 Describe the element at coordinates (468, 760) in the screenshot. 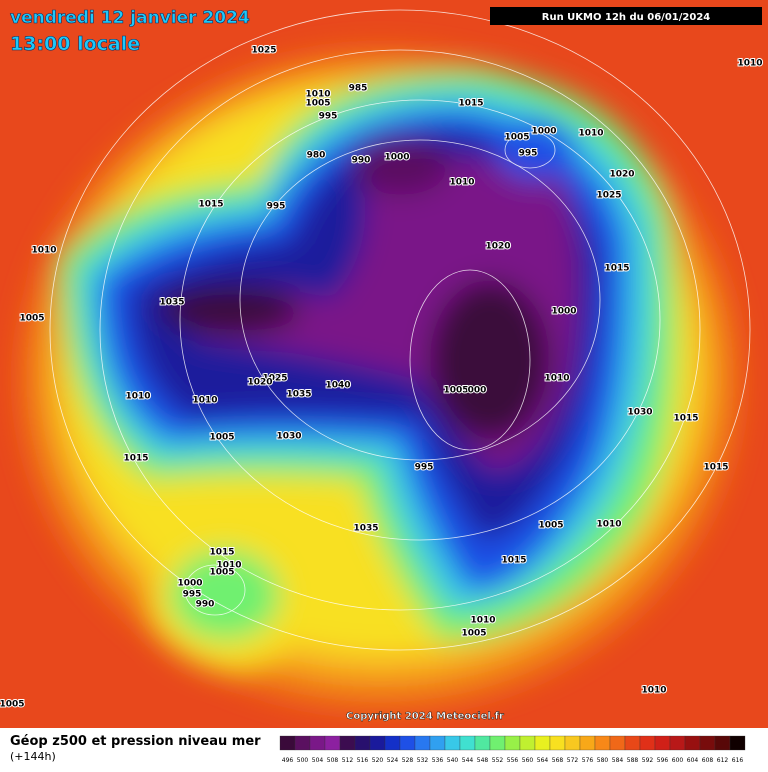

I see `scale-label: 544` at that location.